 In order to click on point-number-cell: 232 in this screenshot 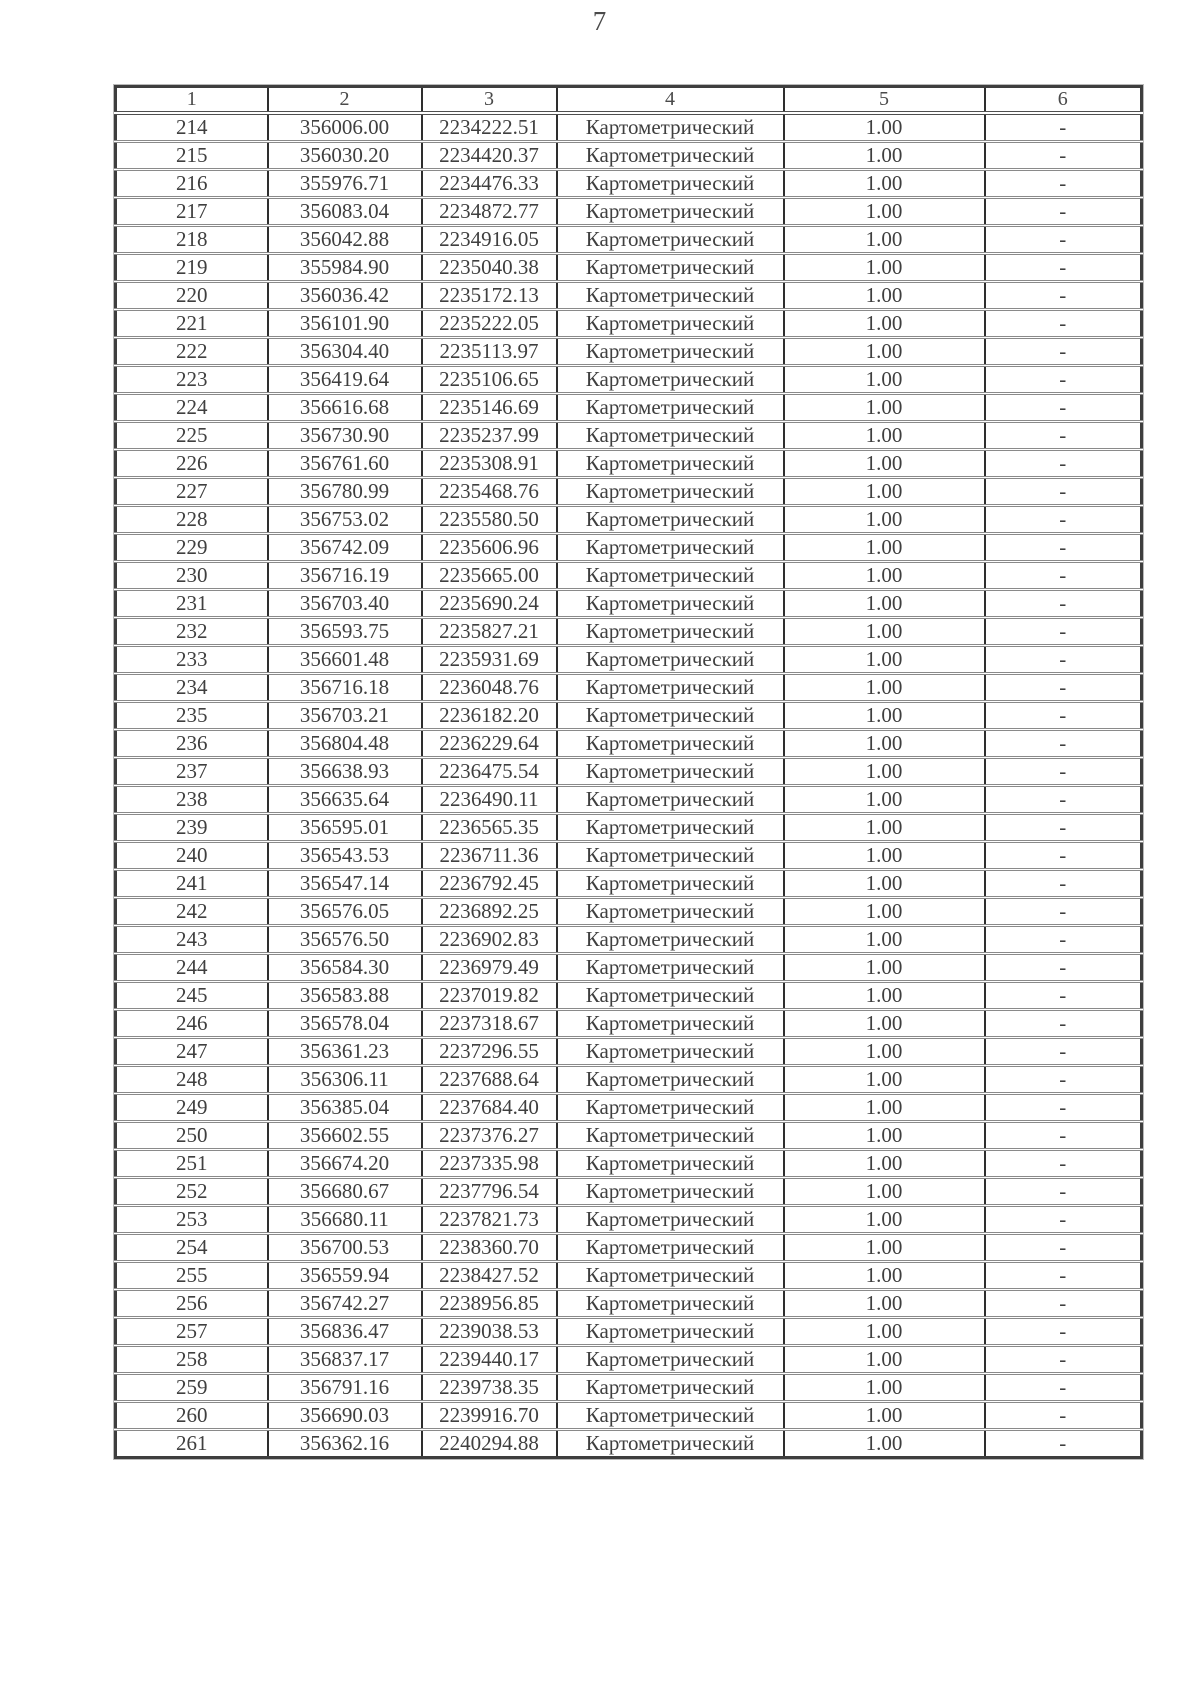, I will do `click(191, 631)`.